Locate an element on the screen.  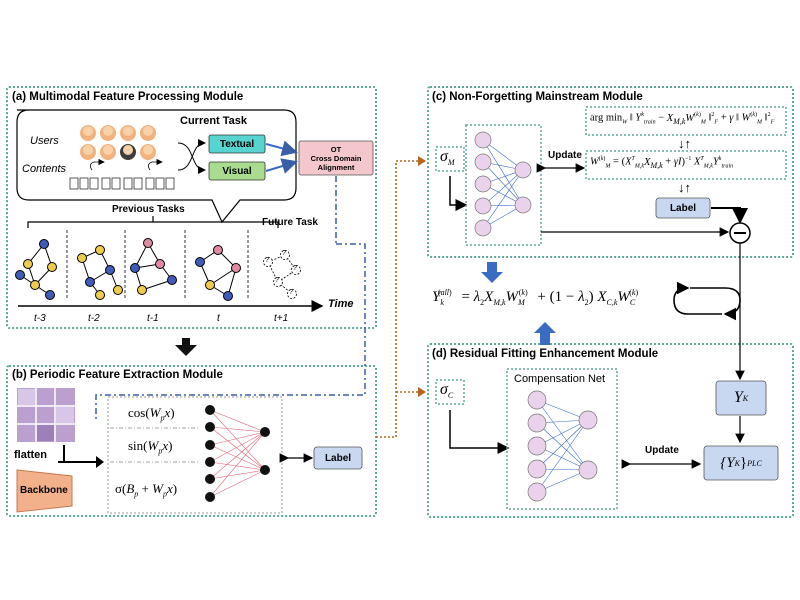
panel-c is located at coordinates (610, 172).